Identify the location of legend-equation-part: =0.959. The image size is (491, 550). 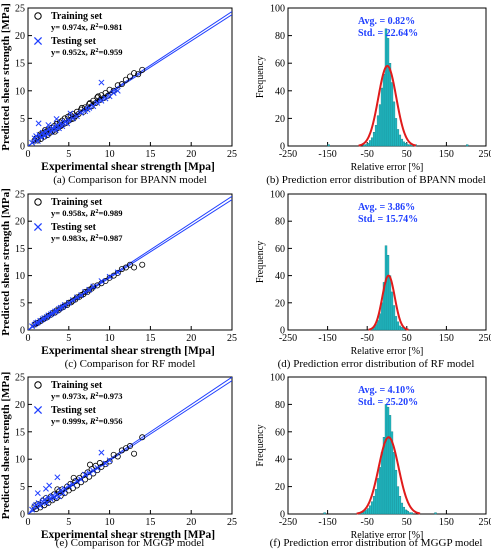
(111, 52).